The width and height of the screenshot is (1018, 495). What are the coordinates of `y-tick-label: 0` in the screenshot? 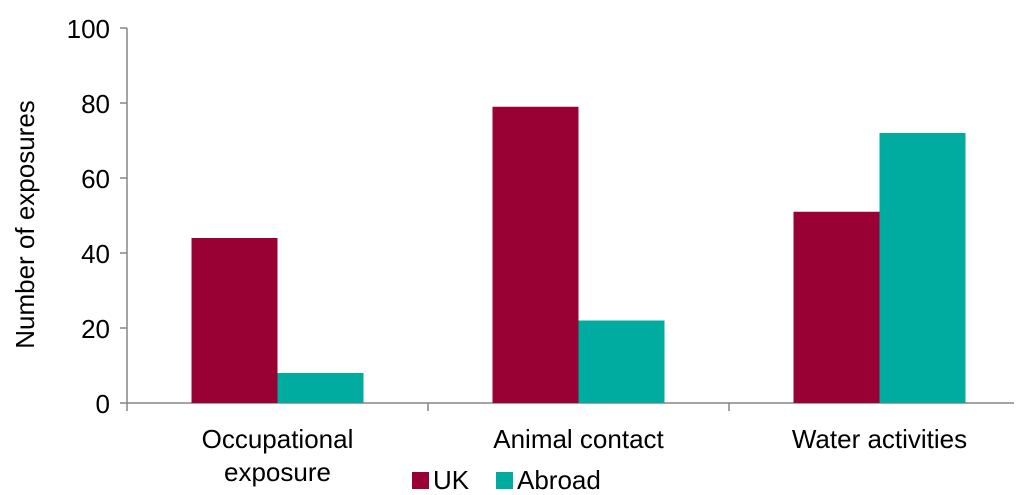 It's located at (103, 404).